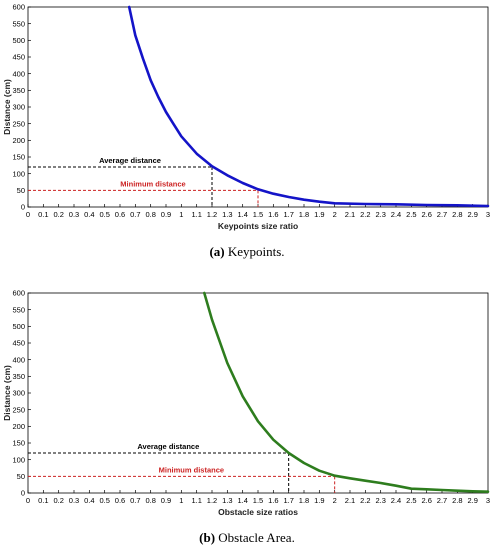  Describe the element at coordinates (258, 226) in the screenshot. I see `x-axis-label: Keypoints size ratio` at that location.